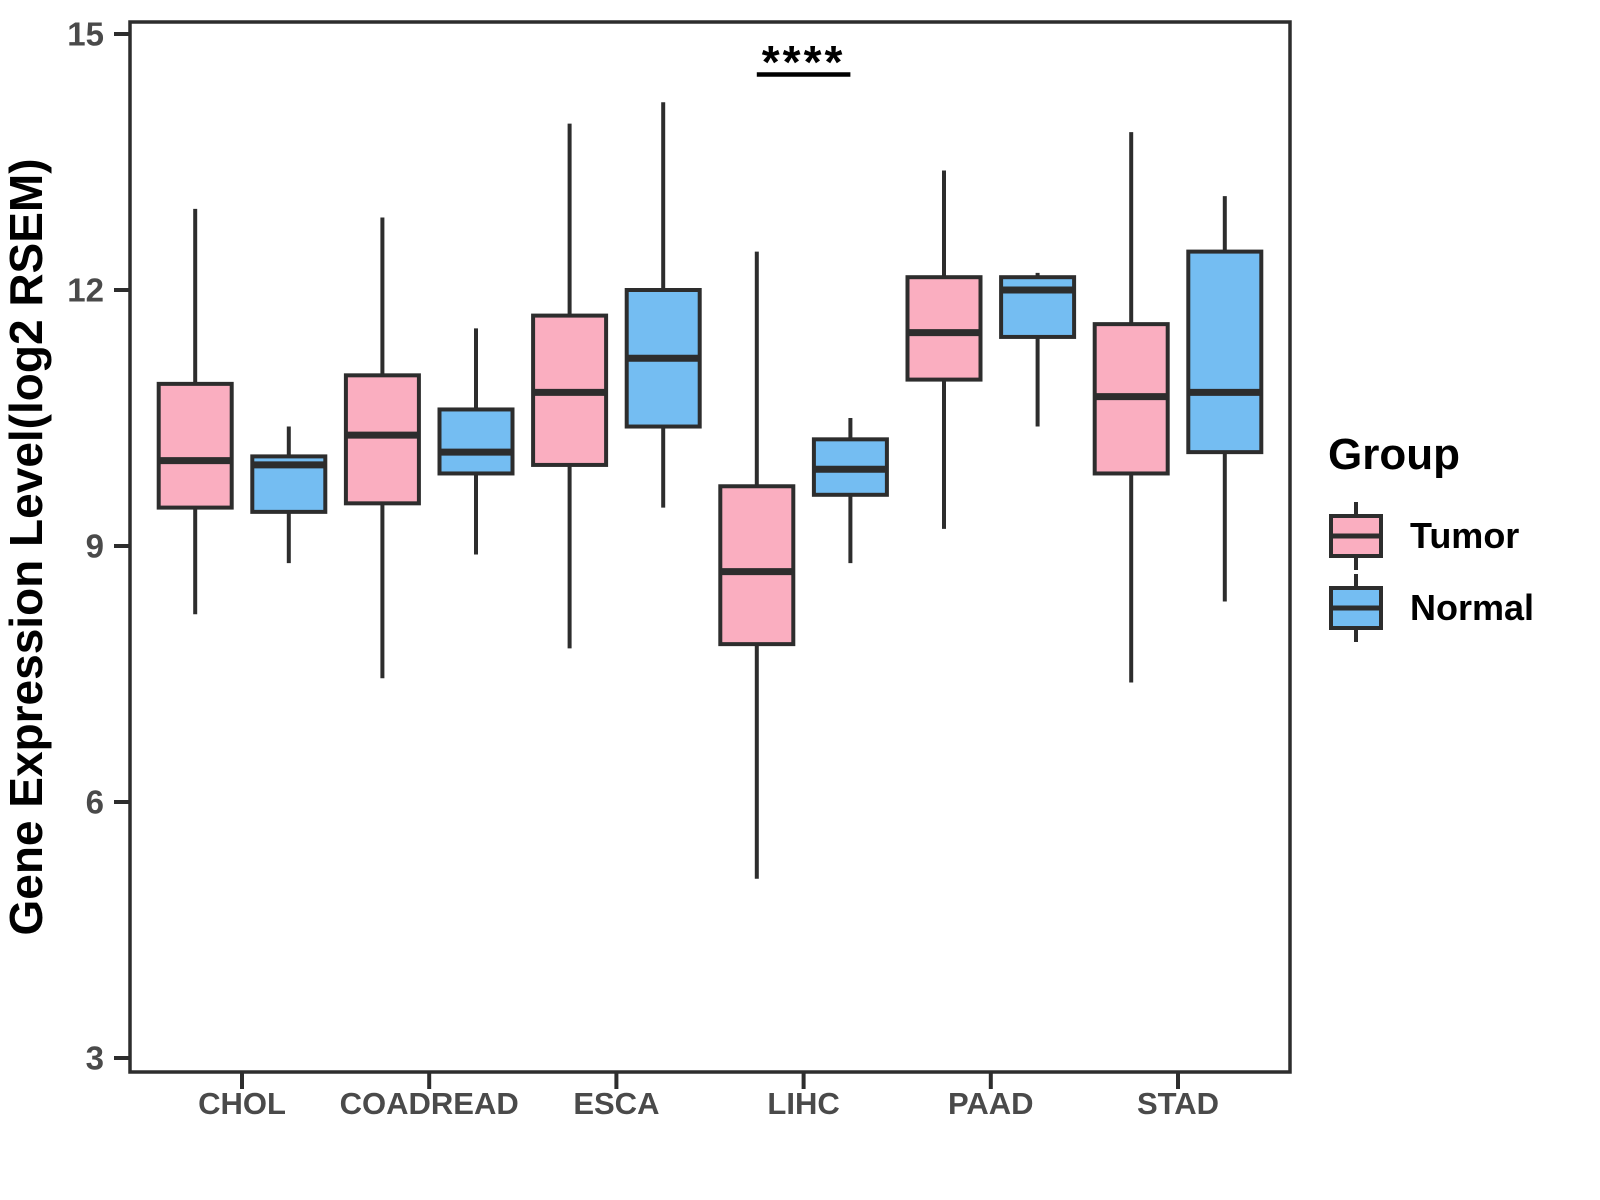 This screenshot has width=1600, height=1200. I want to click on y-tick-label: 6, so click(95, 802).